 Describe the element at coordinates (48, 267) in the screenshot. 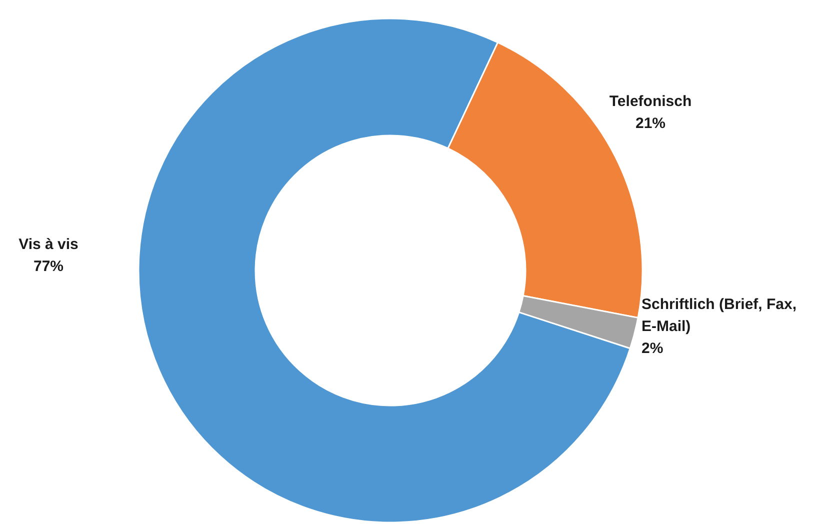

I see `data-label: 77%` at that location.